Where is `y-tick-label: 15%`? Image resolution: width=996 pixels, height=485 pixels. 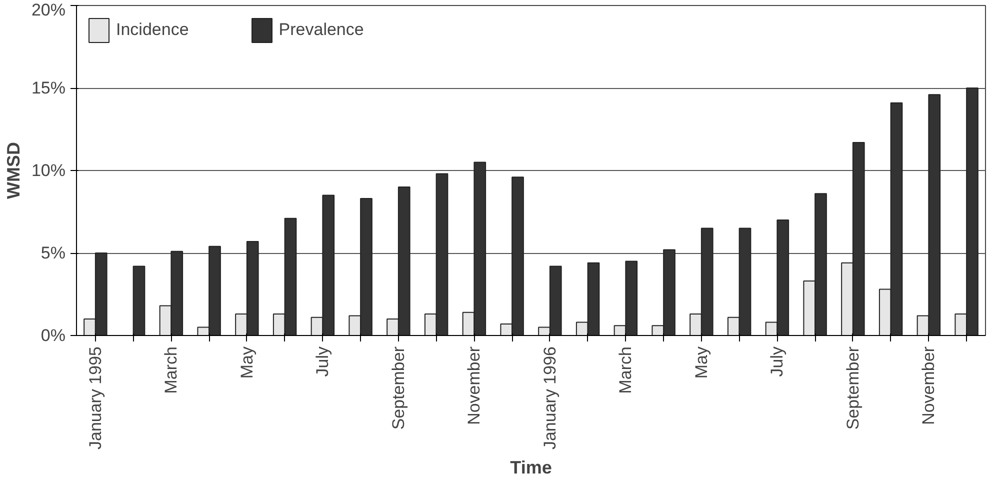
y-tick-label: 15% is located at coordinates (48, 88).